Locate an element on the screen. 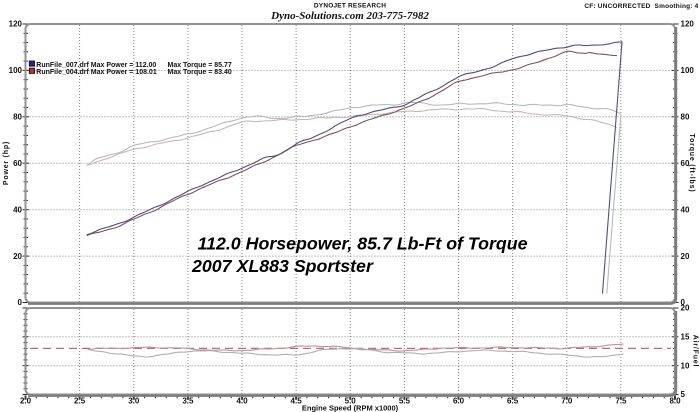 This screenshot has width=700, height=412. svg-text: 10 is located at coordinates (685, 365).